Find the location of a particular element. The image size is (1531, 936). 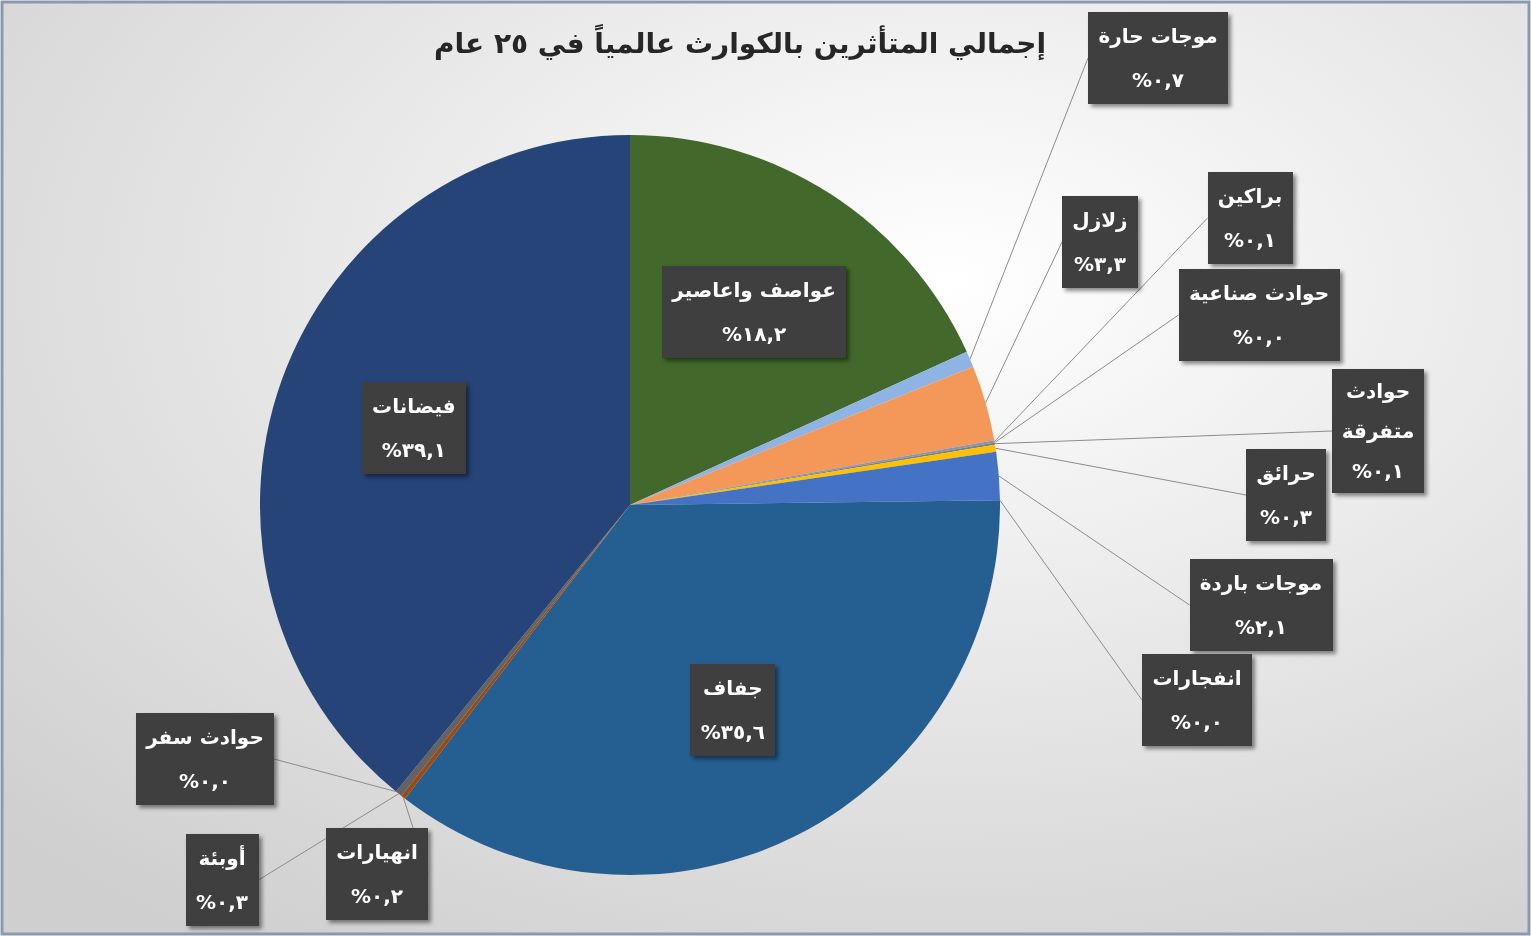

slice-label: براكين is located at coordinates (1250, 196).